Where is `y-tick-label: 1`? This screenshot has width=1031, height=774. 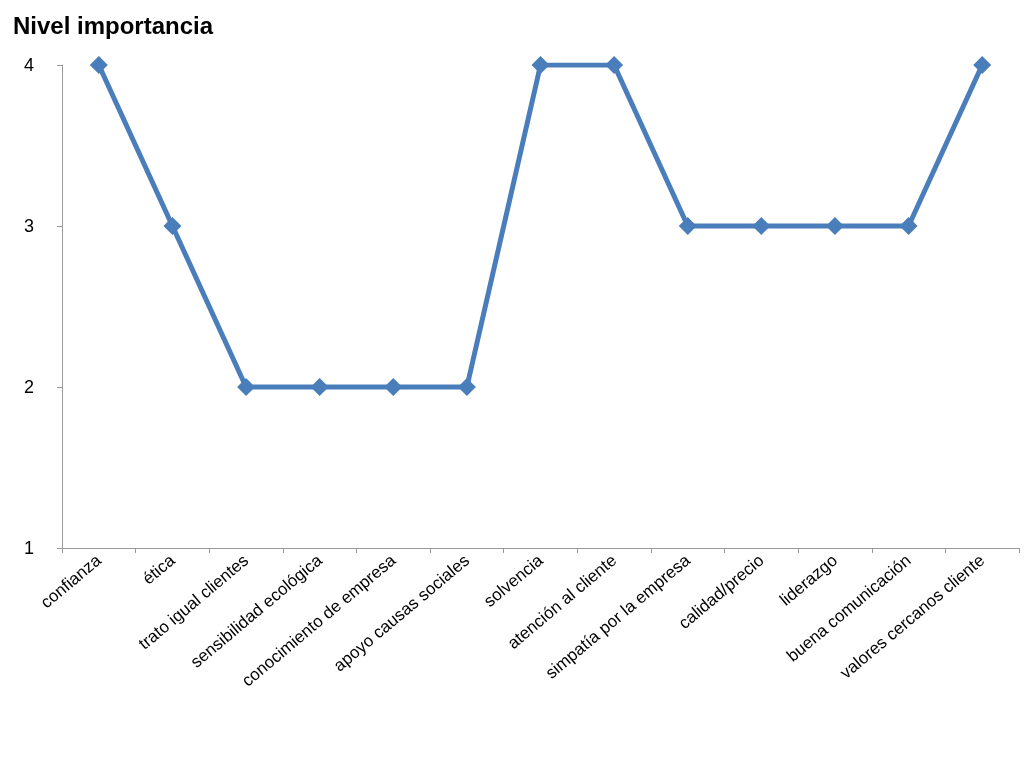 y-tick-label: 1 is located at coordinates (29, 548).